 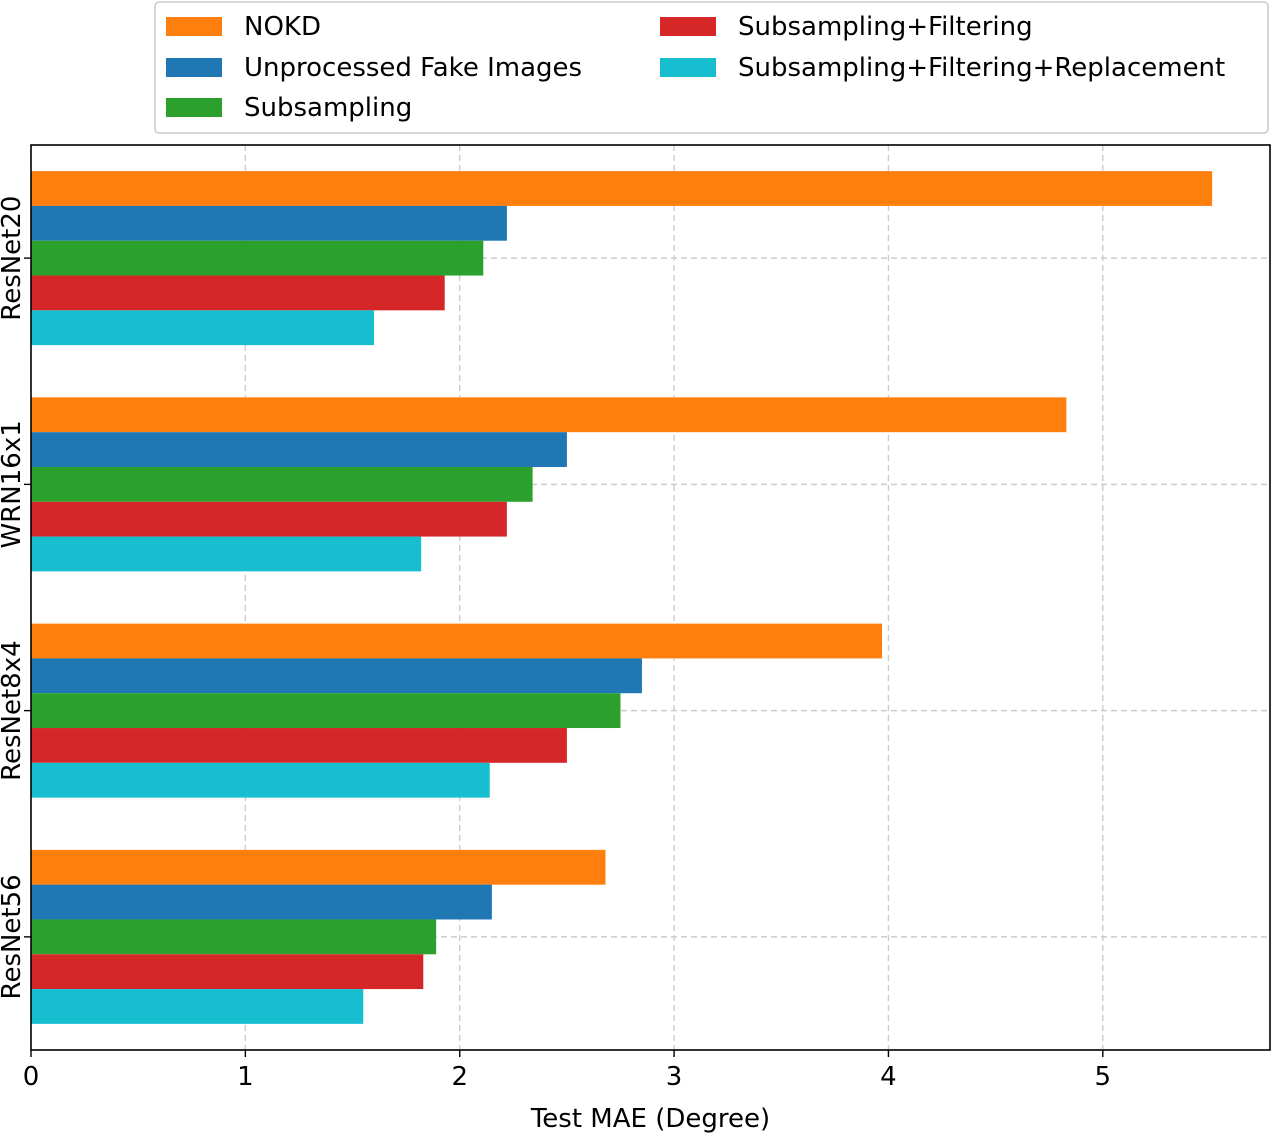 What do you see at coordinates (299, 745) in the screenshot?
I see `bar-resnet8x4-subsampling-filtering` at bounding box center [299, 745].